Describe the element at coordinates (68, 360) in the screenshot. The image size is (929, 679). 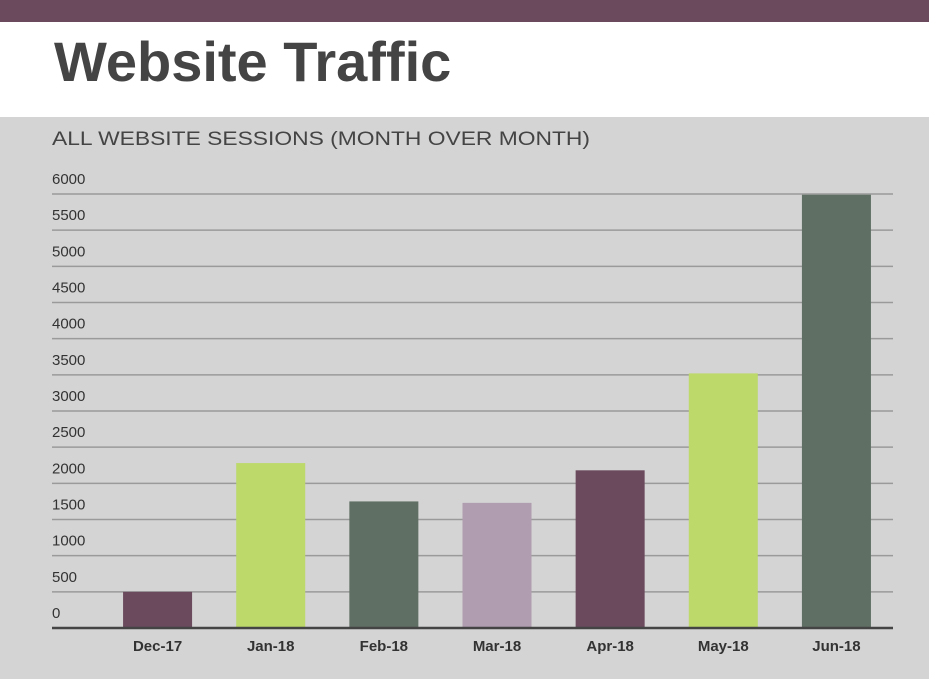
I see `y-tick-label: 3500` at that location.